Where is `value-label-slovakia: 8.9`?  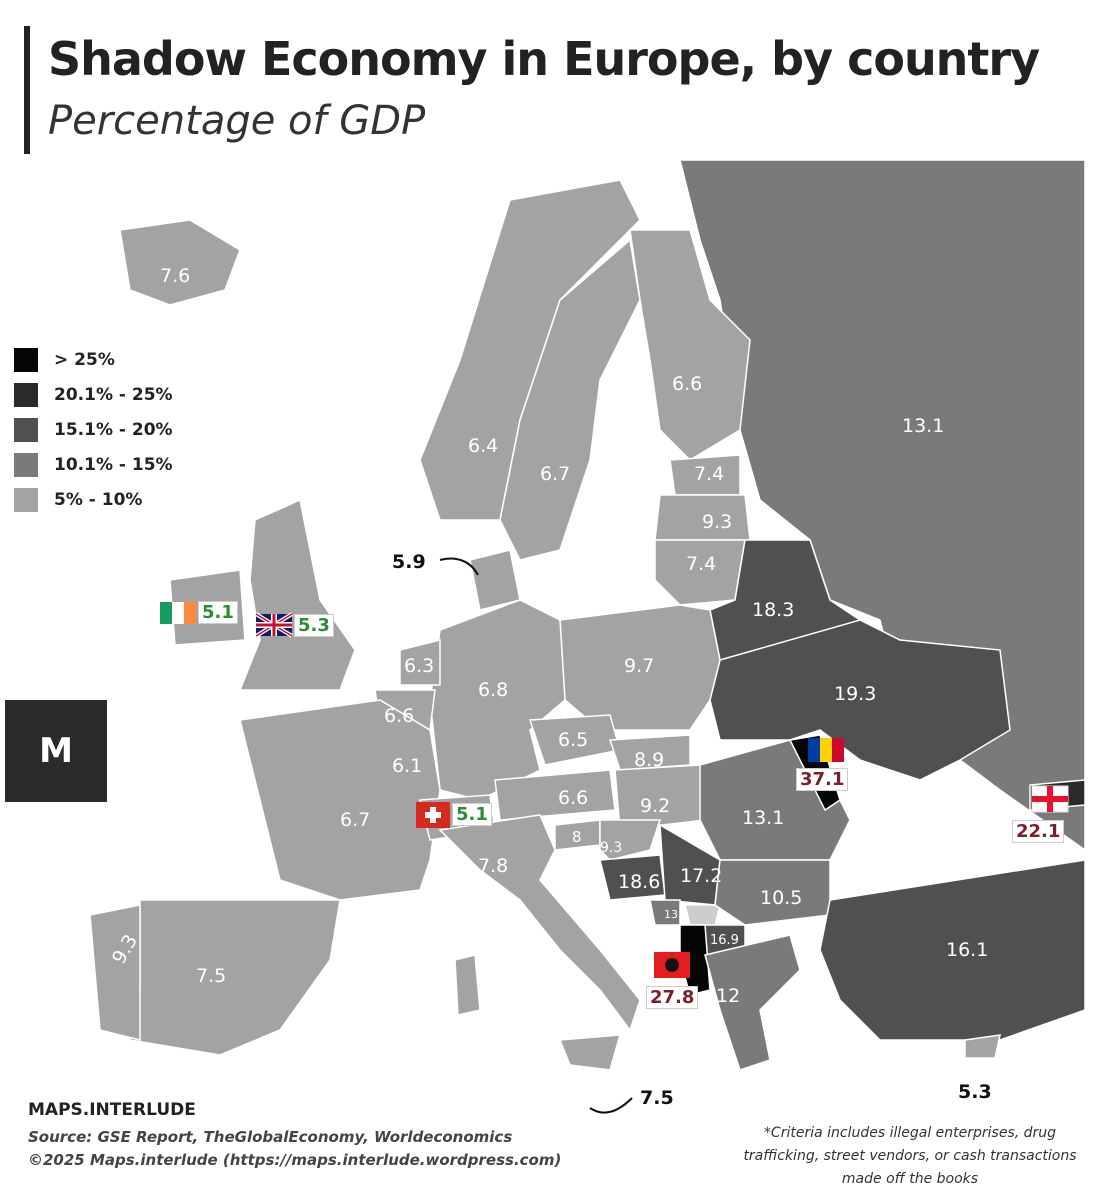 value-label-slovakia: 8.9 is located at coordinates (649, 760).